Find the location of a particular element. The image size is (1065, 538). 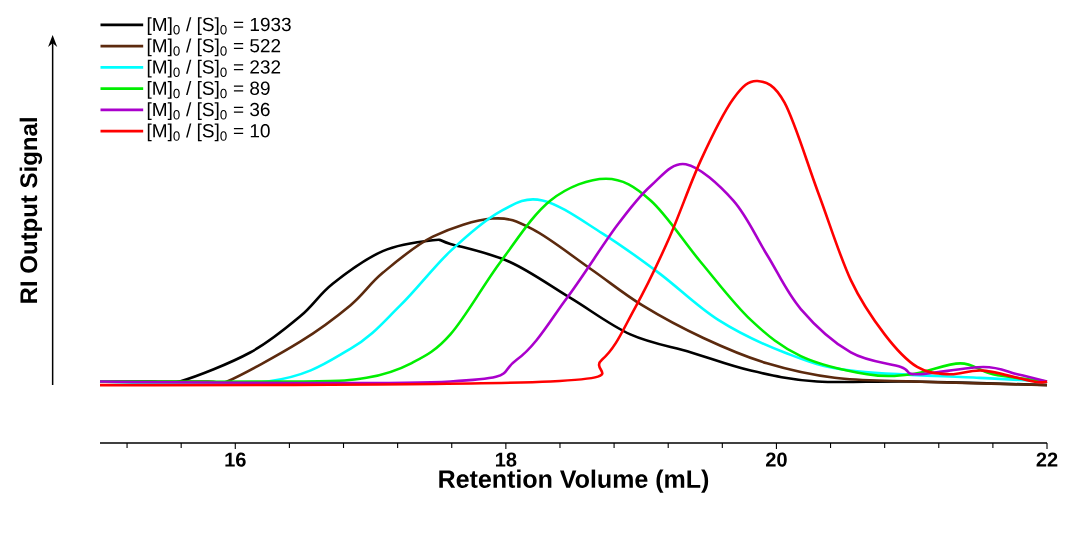

x-tick-label: 22 is located at coordinates (1047, 459).